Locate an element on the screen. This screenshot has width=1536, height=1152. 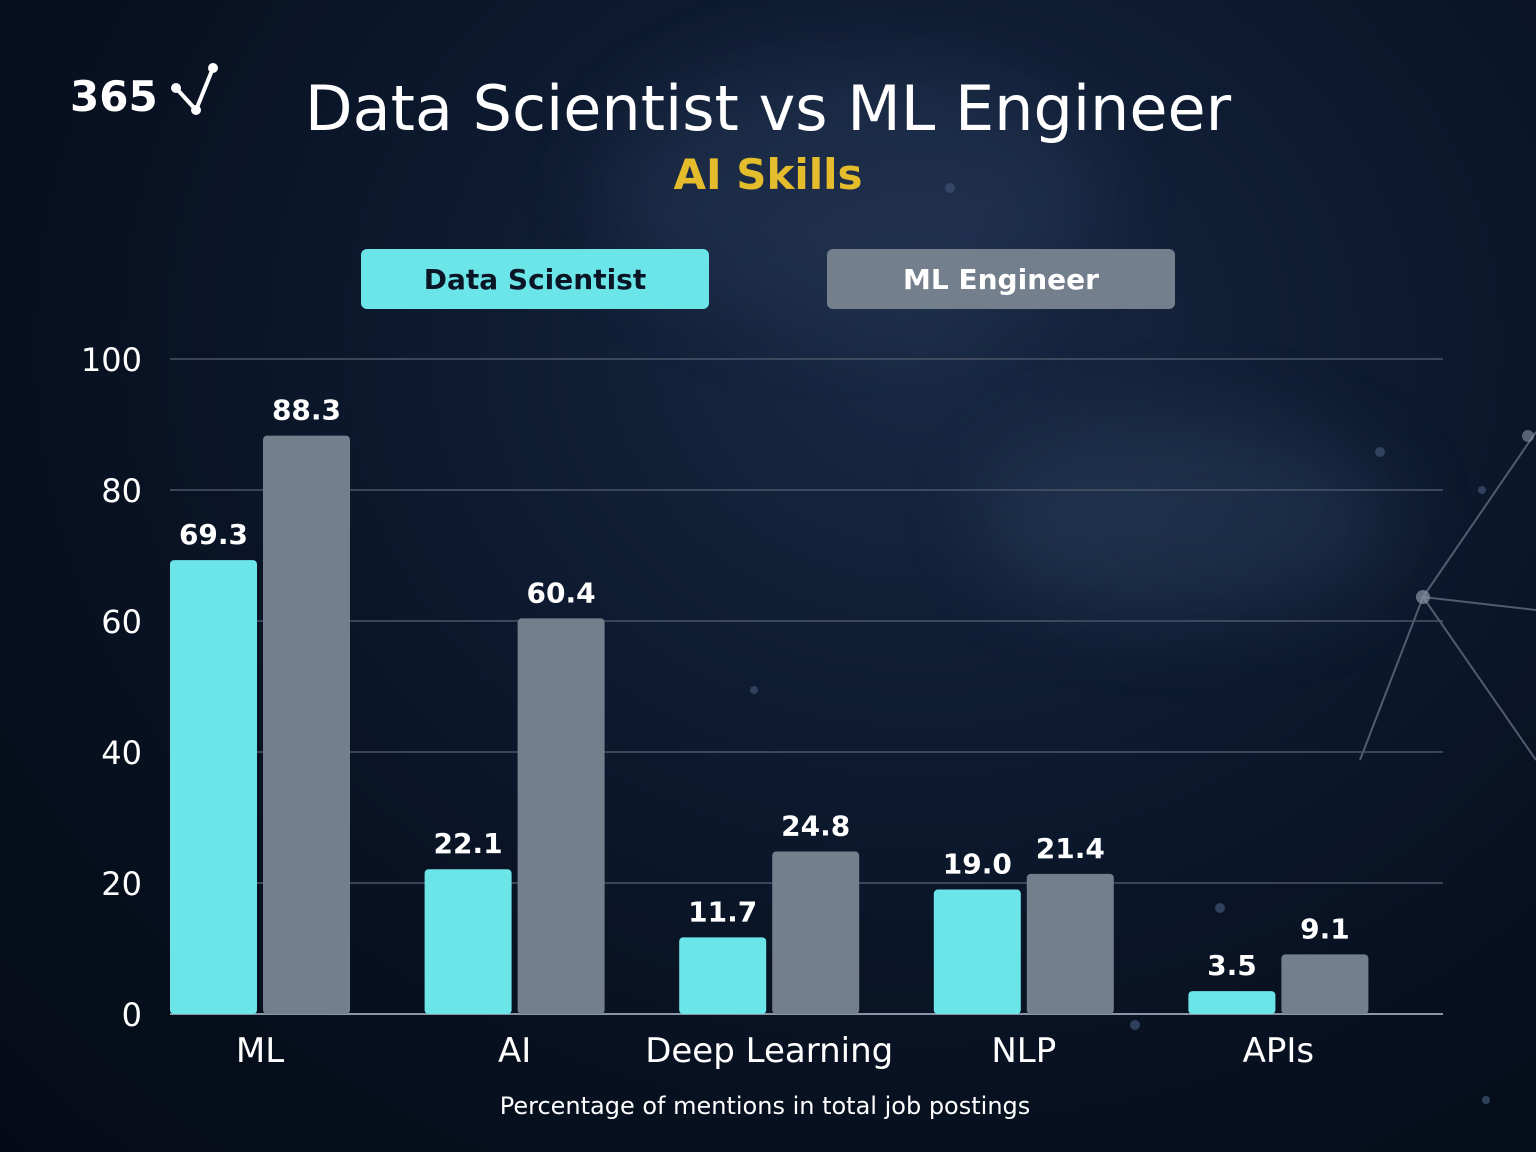
x-tick-label: AI is located at coordinates (514, 1051).